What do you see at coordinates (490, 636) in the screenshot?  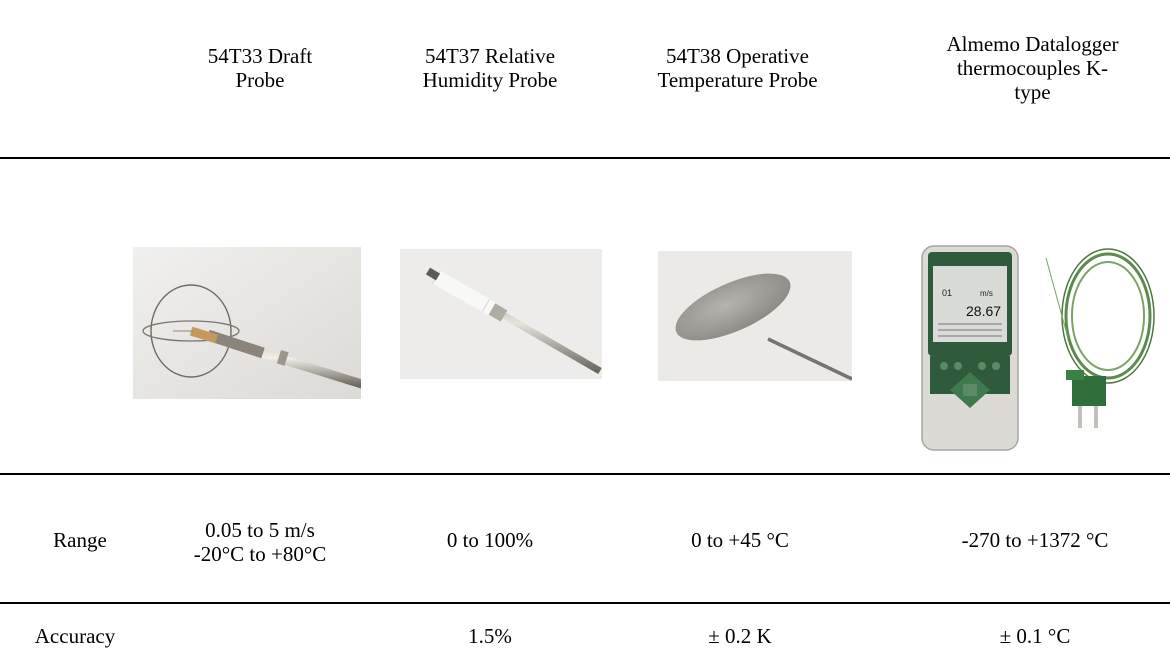 I see `accuracy-humidity-probe: 1.5%` at bounding box center [490, 636].